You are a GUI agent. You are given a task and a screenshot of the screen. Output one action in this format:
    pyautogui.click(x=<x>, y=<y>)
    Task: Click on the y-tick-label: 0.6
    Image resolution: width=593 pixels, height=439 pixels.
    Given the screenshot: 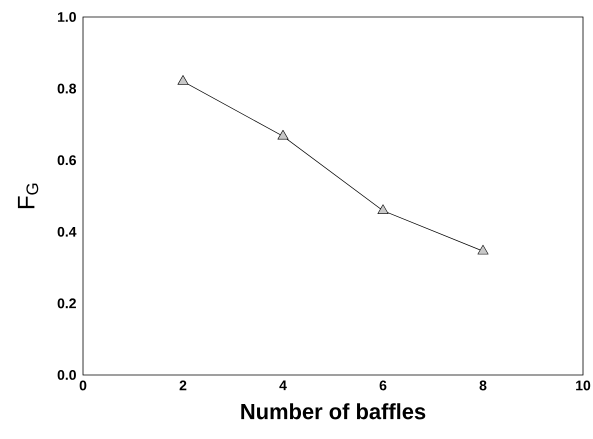 What is the action you would take?
    pyautogui.click(x=67, y=160)
    